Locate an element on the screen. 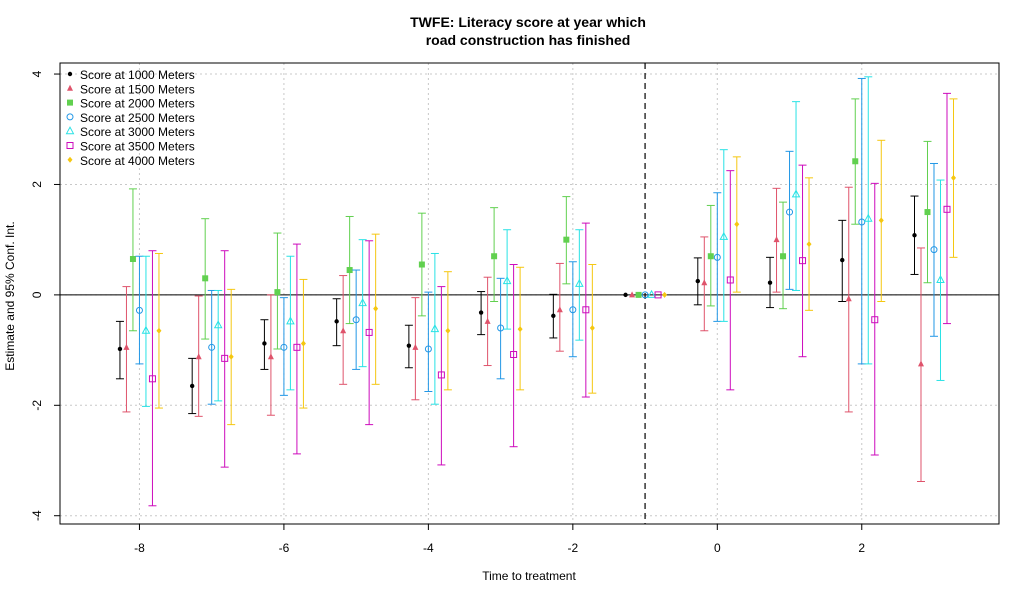  x-tick-label: -4 is located at coordinates (428, 548).